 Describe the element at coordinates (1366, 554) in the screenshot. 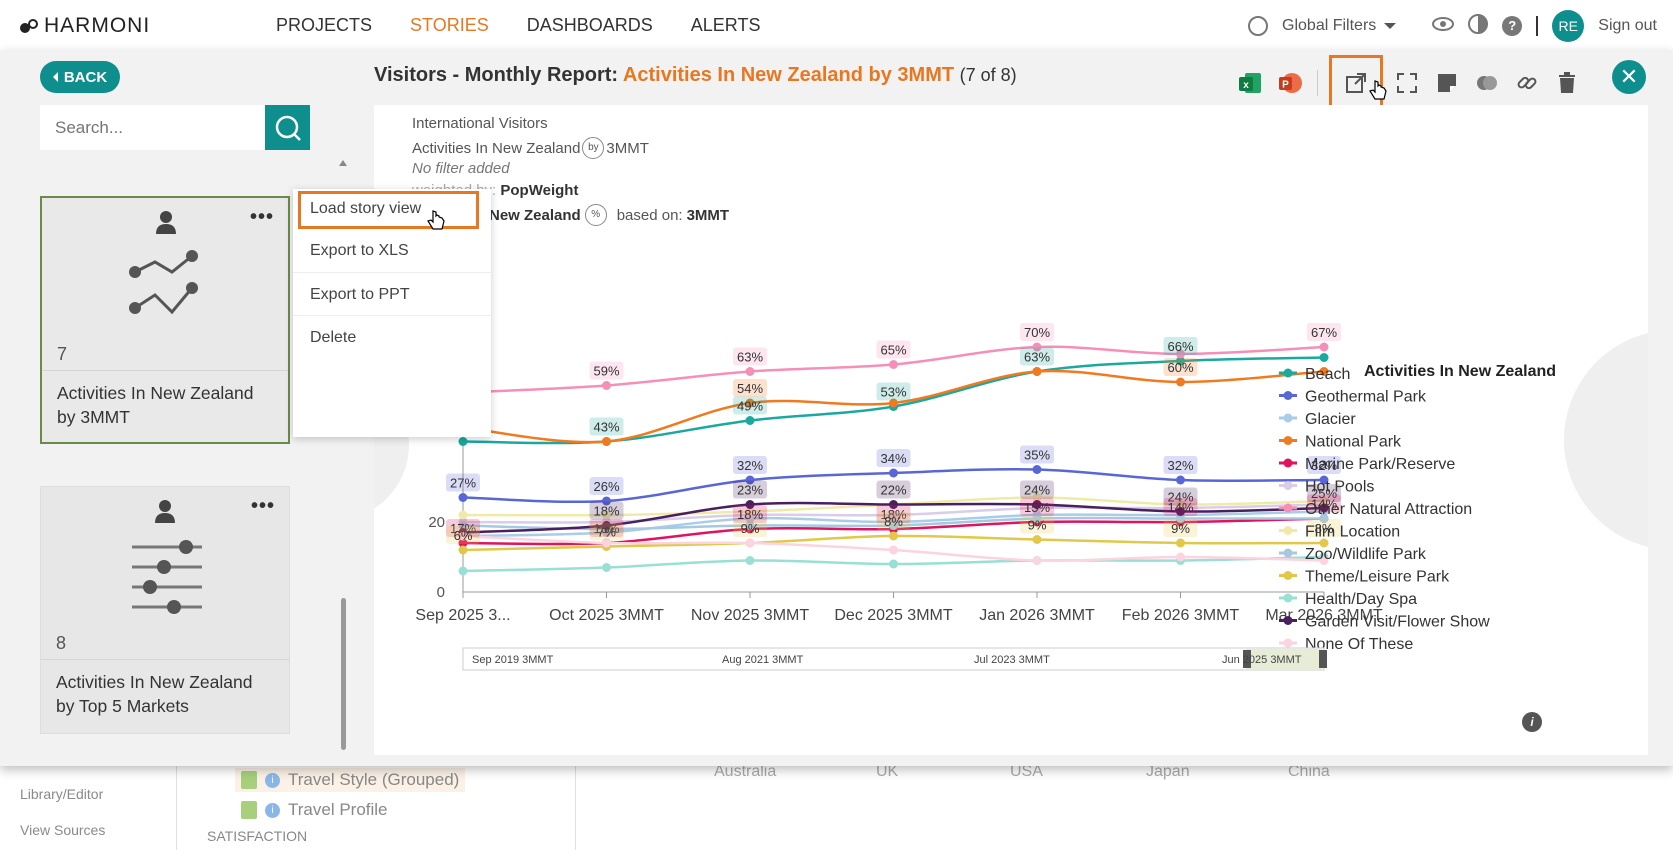

I see `legend-item: Zoo/Wildlife Park` at that location.